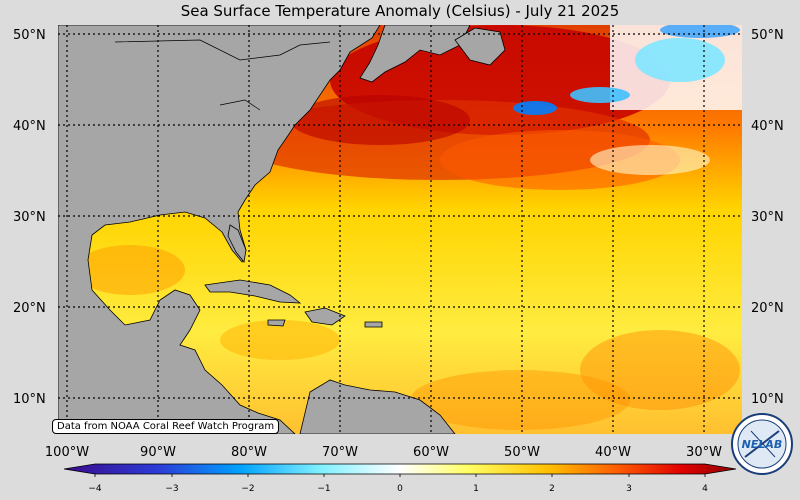  Describe the element at coordinates (400, 489) in the screenshot. I see `colorbar-tick-label: 0` at that location.